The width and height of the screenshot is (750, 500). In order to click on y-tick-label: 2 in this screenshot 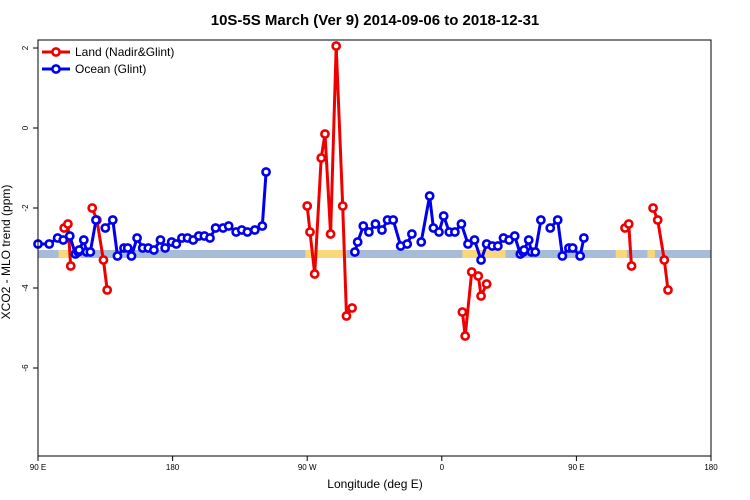, I will do `click(25, 47)`.